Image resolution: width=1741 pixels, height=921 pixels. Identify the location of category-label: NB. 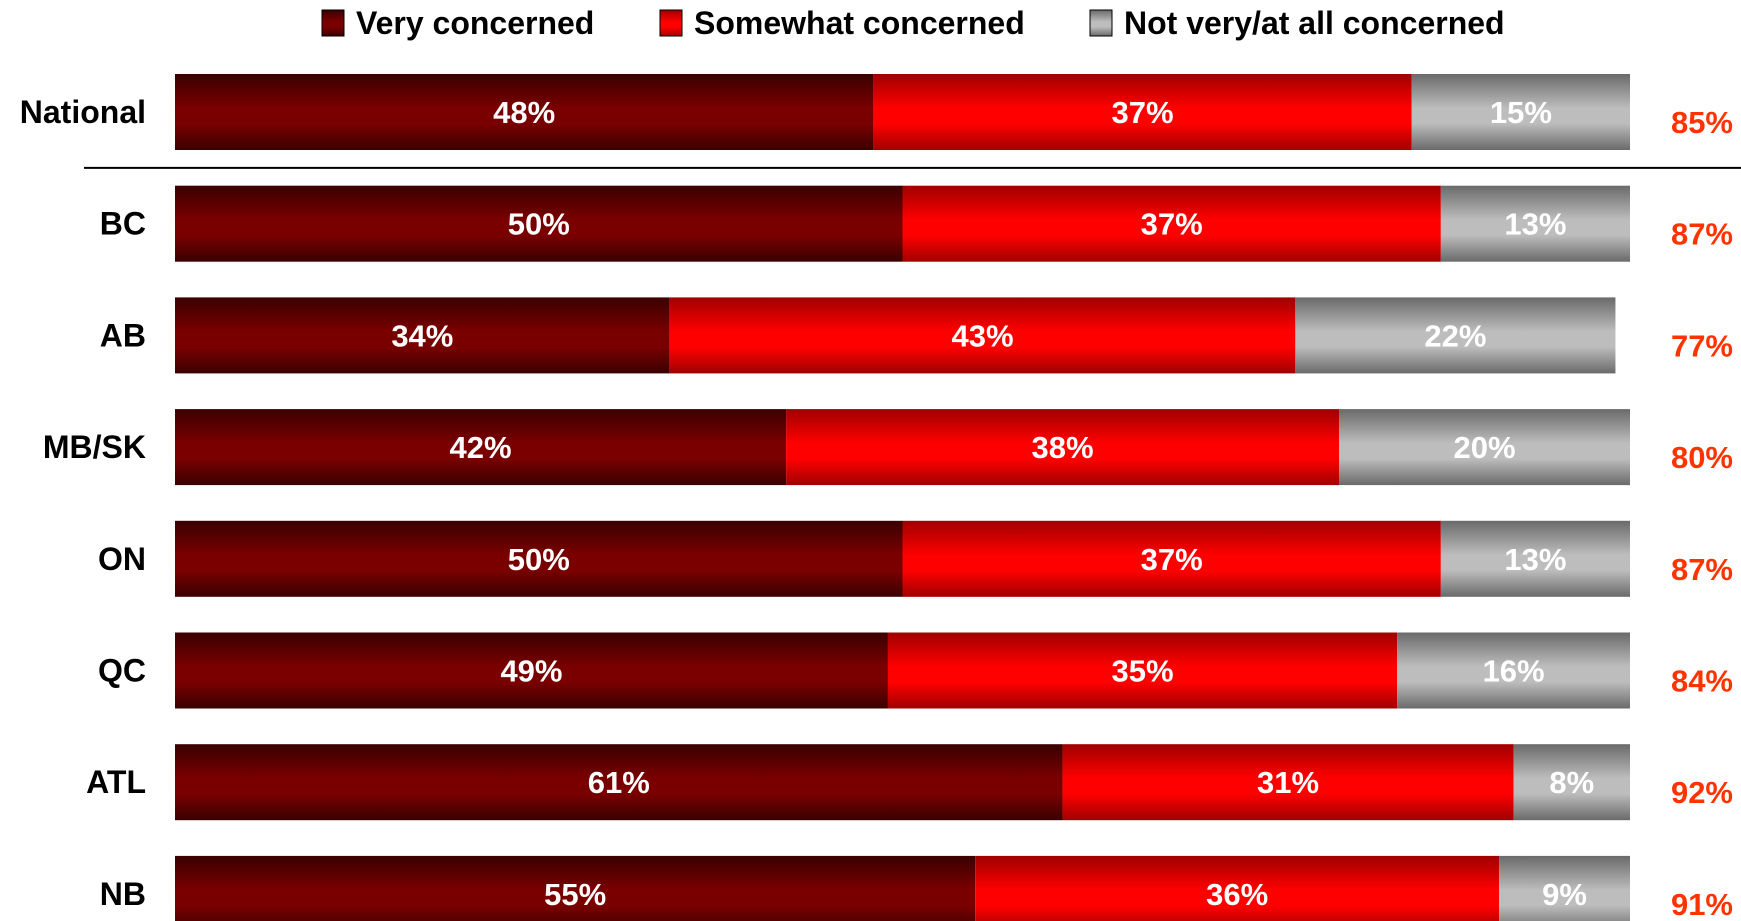
(123, 894).